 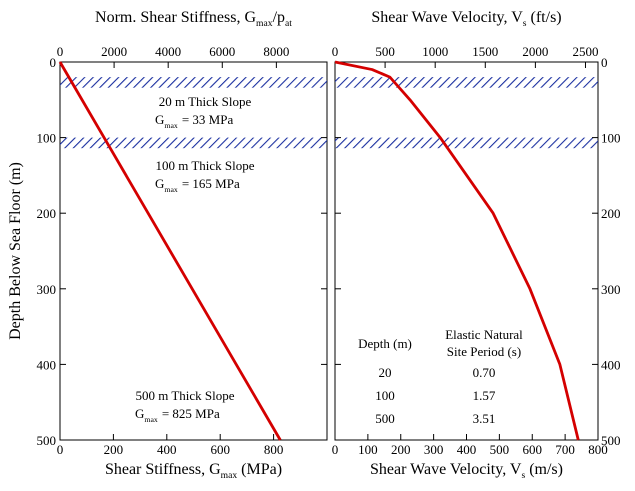 I want to click on annotation-stiffness-part: = 165 MPa, so click(x=211, y=183).